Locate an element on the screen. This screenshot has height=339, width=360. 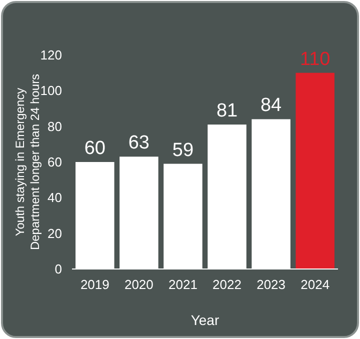
y-tick-label: 40 is located at coordinates (55, 198).